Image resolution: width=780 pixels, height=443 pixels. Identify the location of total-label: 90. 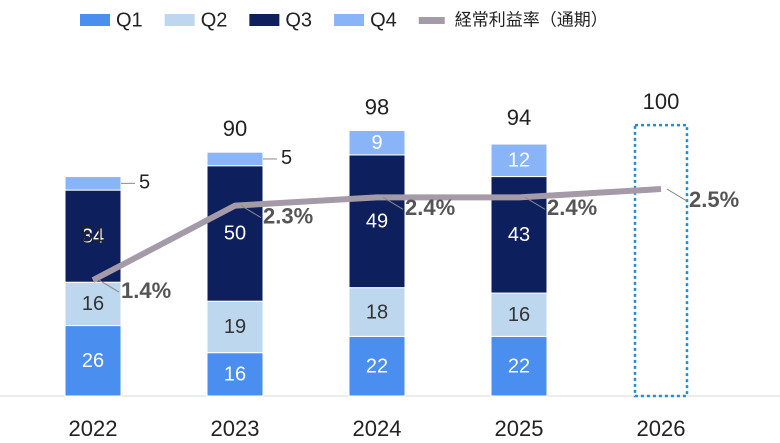
(235, 128).